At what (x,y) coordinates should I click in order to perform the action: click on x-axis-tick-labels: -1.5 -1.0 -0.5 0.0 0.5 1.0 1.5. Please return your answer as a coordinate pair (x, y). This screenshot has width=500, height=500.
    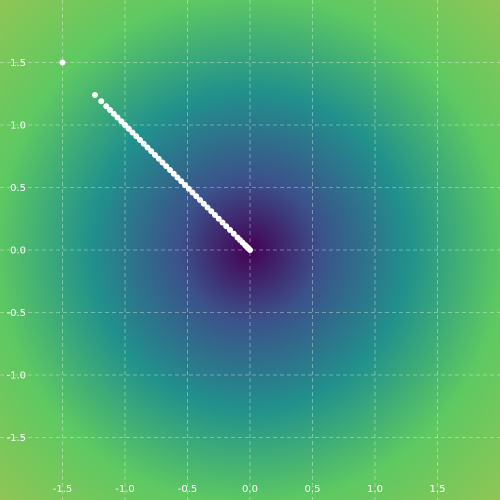
    Looking at the image, I should click on (249, 489).